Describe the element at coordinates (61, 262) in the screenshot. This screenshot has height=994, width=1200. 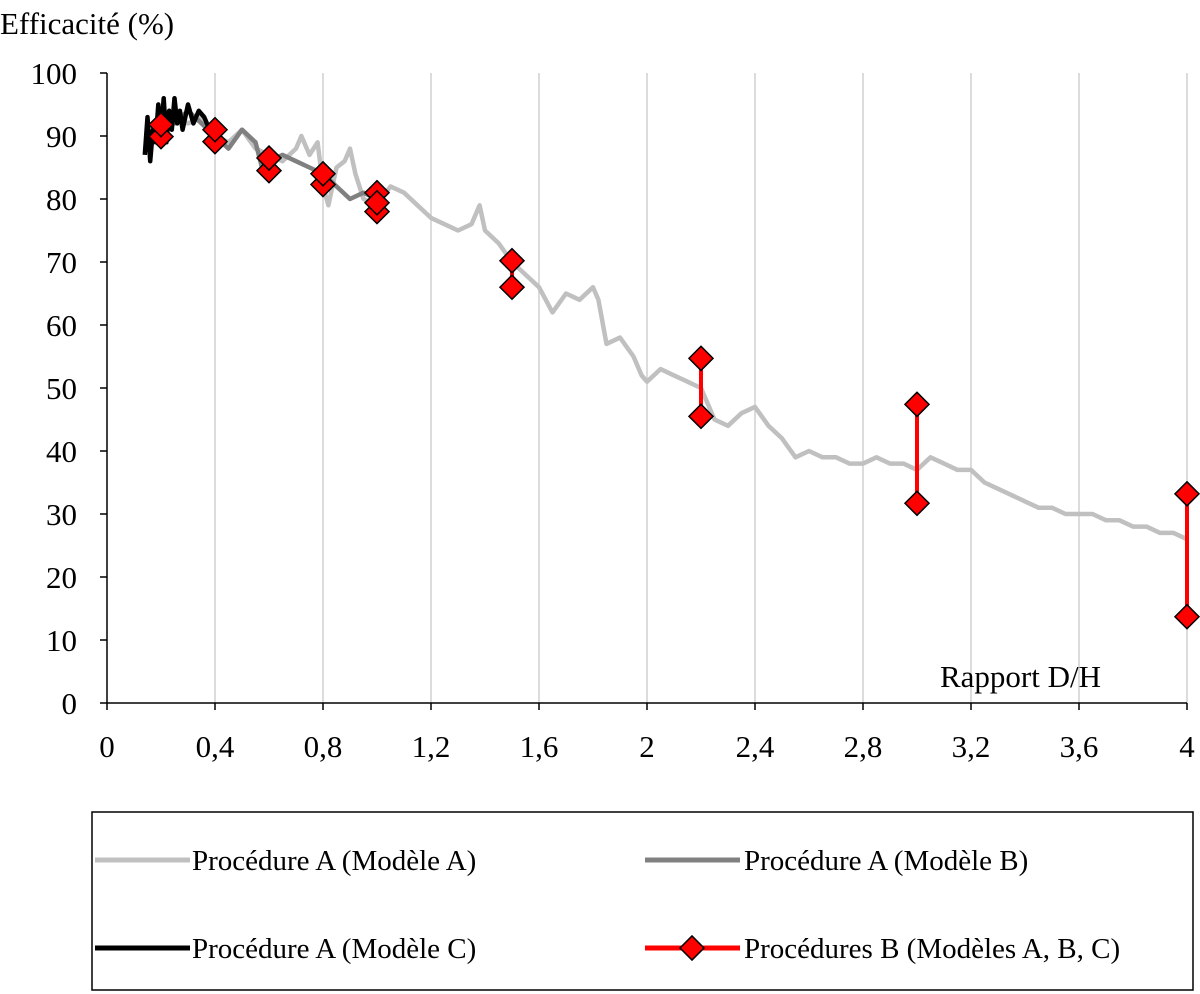
I see `y-tick-label: 70` at that location.